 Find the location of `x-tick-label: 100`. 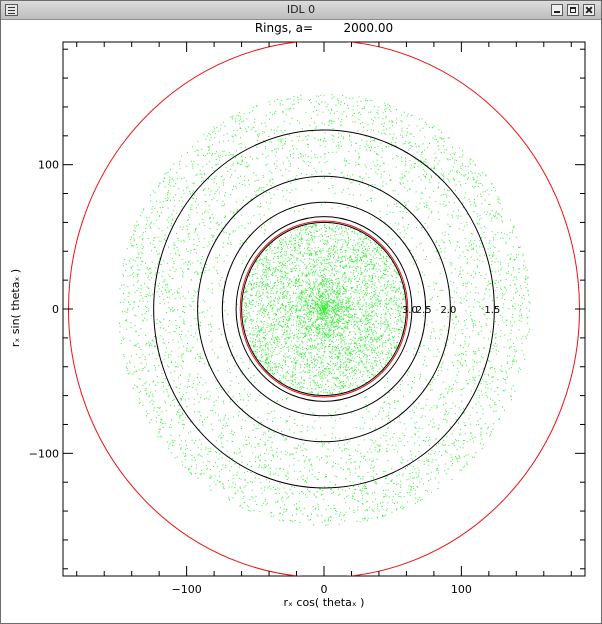

x-tick-label: 100 is located at coordinates (461, 589).